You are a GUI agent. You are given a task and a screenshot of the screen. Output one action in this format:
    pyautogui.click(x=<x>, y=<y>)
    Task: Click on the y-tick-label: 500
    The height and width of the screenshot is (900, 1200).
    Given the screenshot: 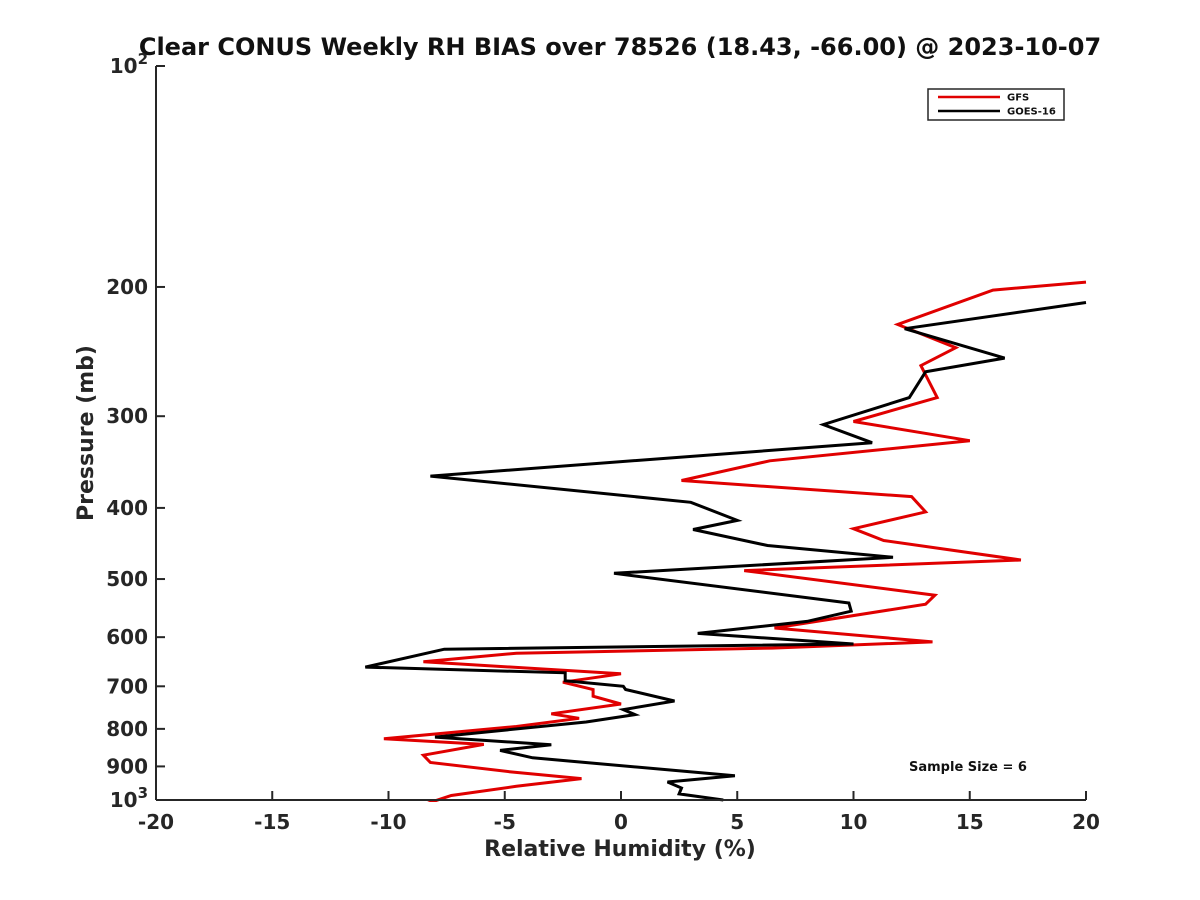 What is the action you would take?
    pyautogui.click(x=127, y=579)
    